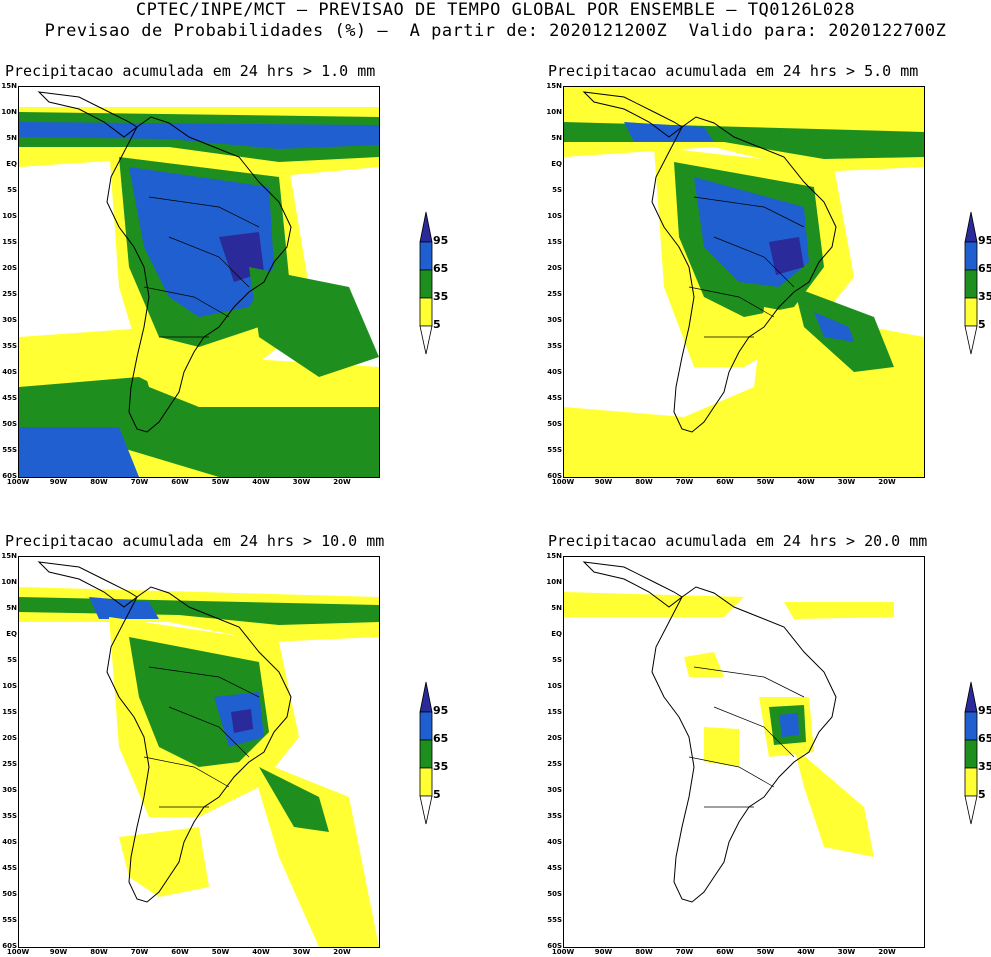  Describe the element at coordinates (9, 398) in the screenshot. I see `lat-tick-label: 45S` at that location.